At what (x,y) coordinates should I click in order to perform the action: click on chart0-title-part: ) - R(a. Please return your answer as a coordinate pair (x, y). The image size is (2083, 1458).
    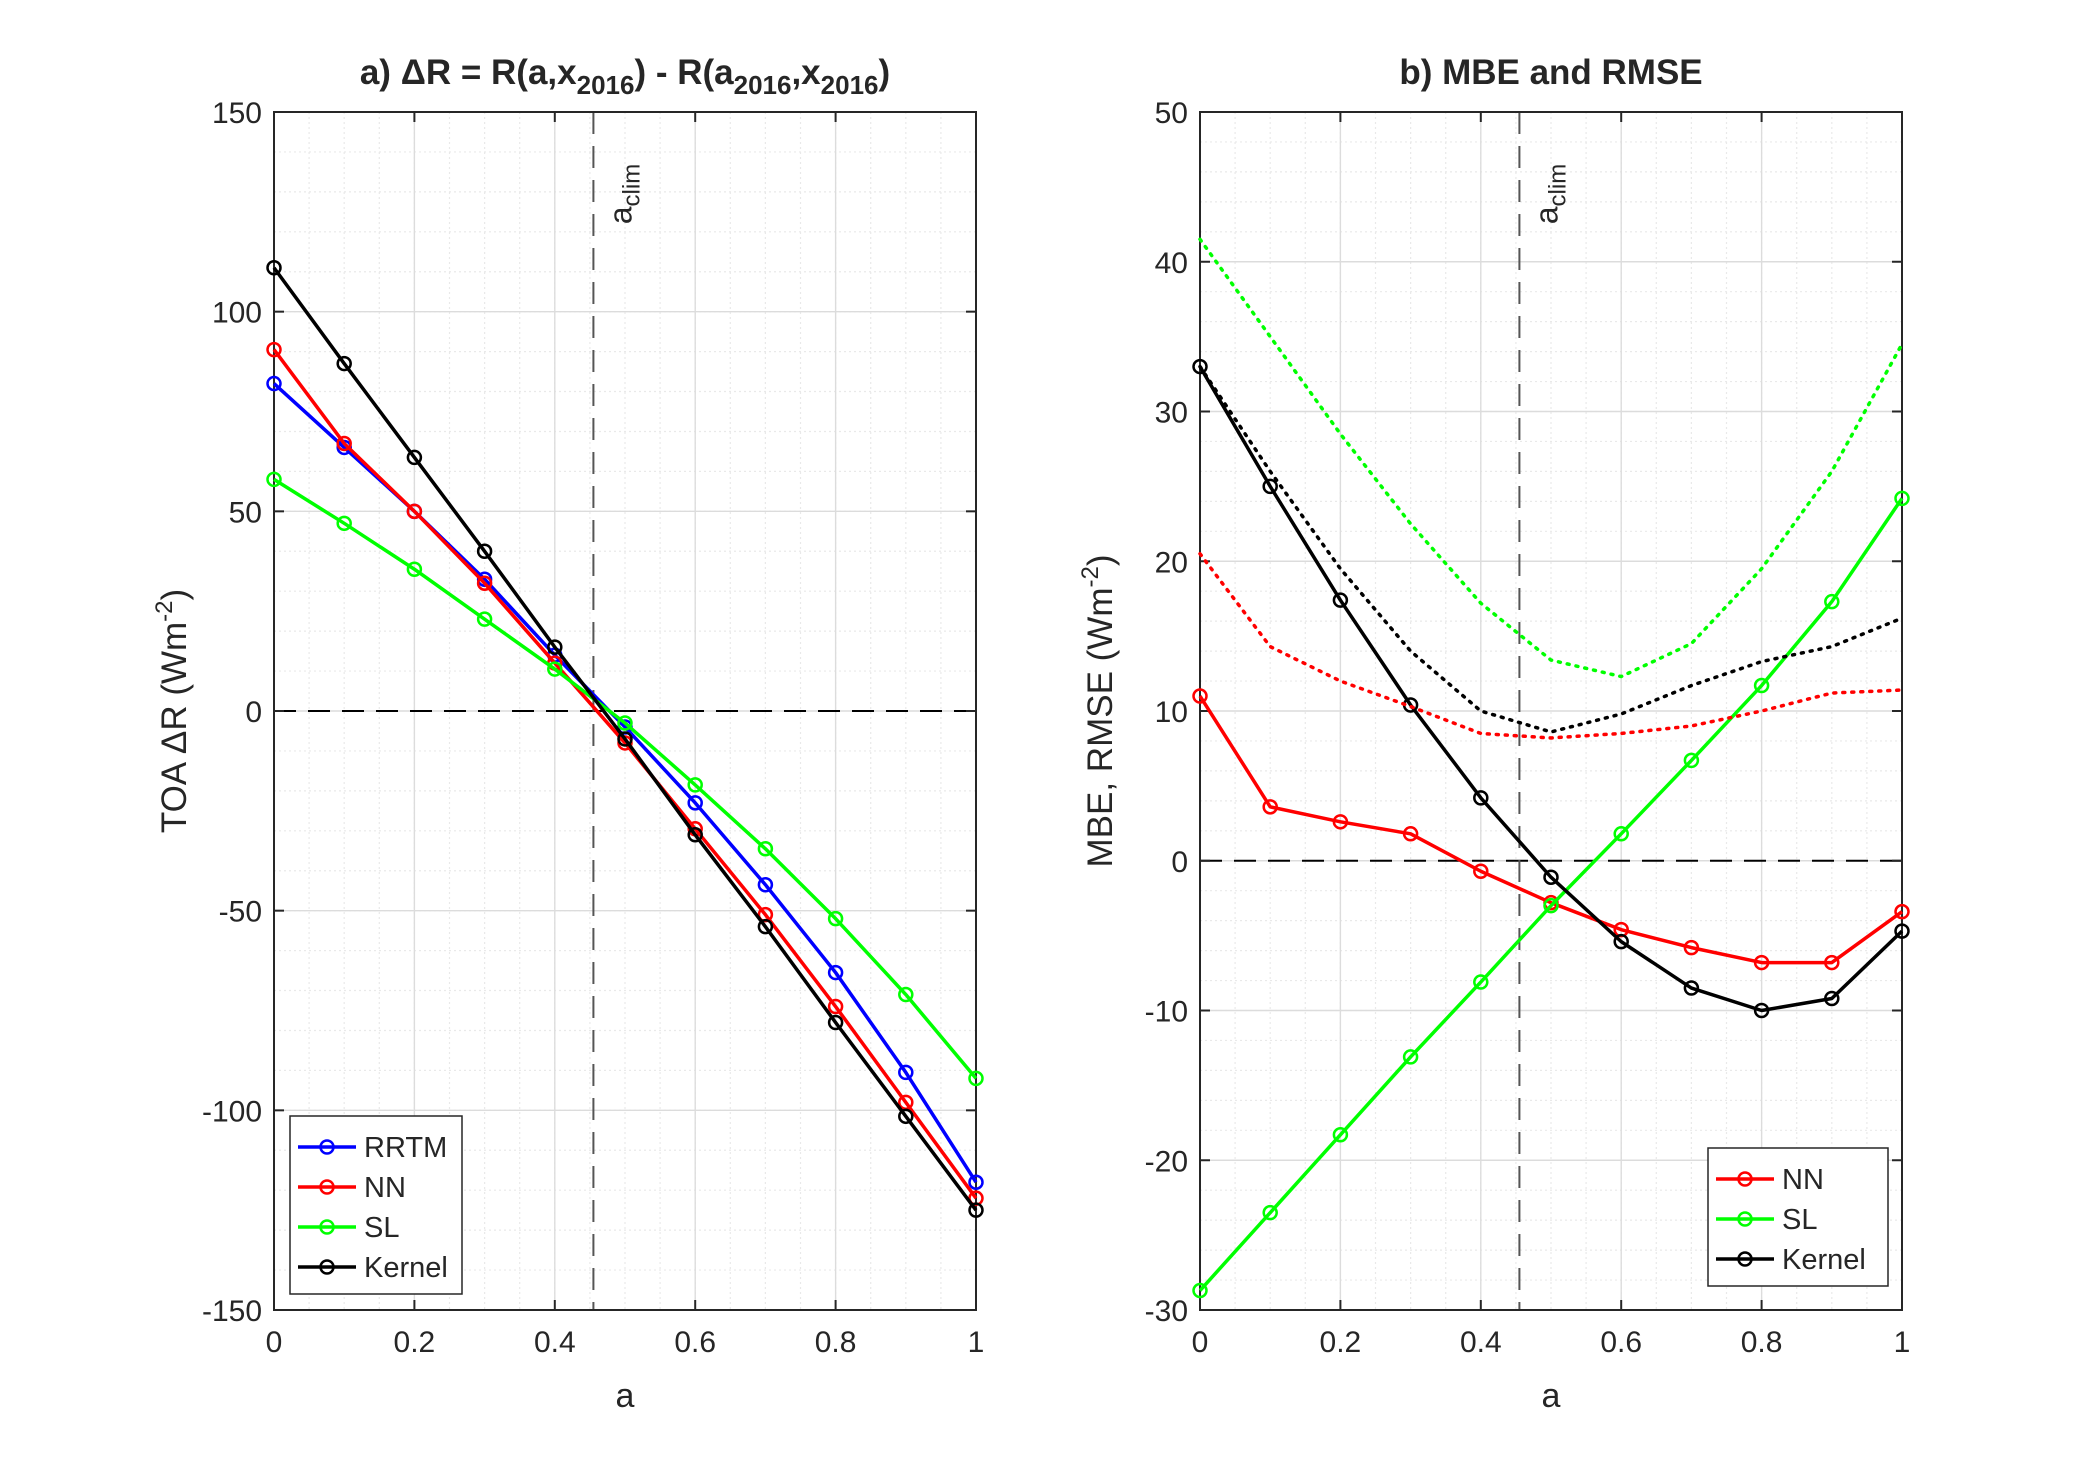
    Looking at the image, I should click on (684, 72).